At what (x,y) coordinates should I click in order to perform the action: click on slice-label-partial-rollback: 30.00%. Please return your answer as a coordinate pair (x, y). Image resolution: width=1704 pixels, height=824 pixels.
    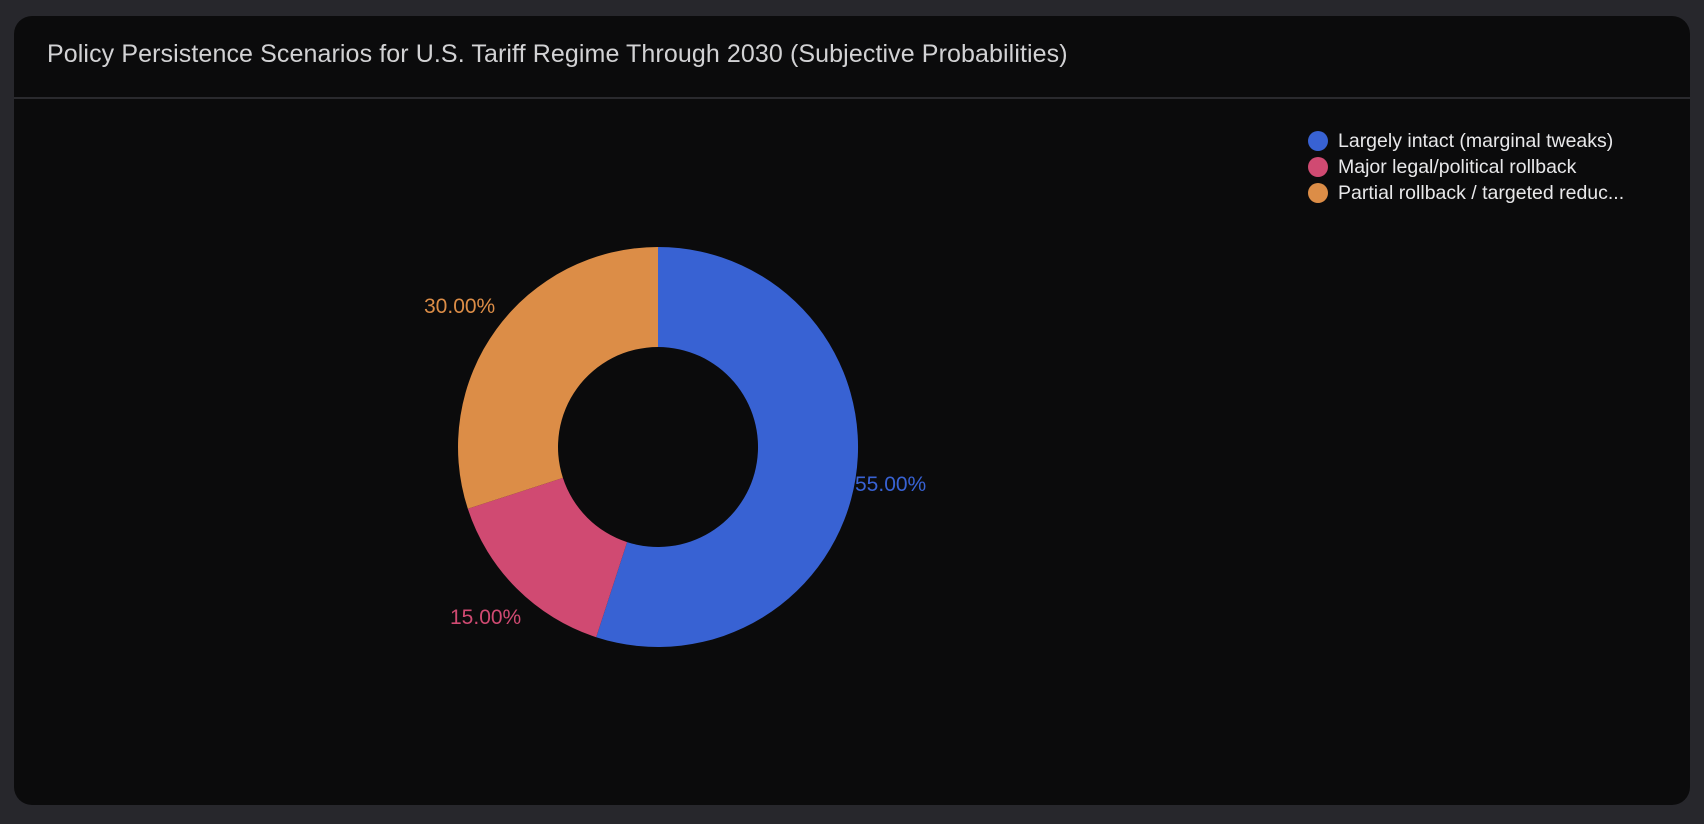
    Looking at the image, I should click on (459, 306).